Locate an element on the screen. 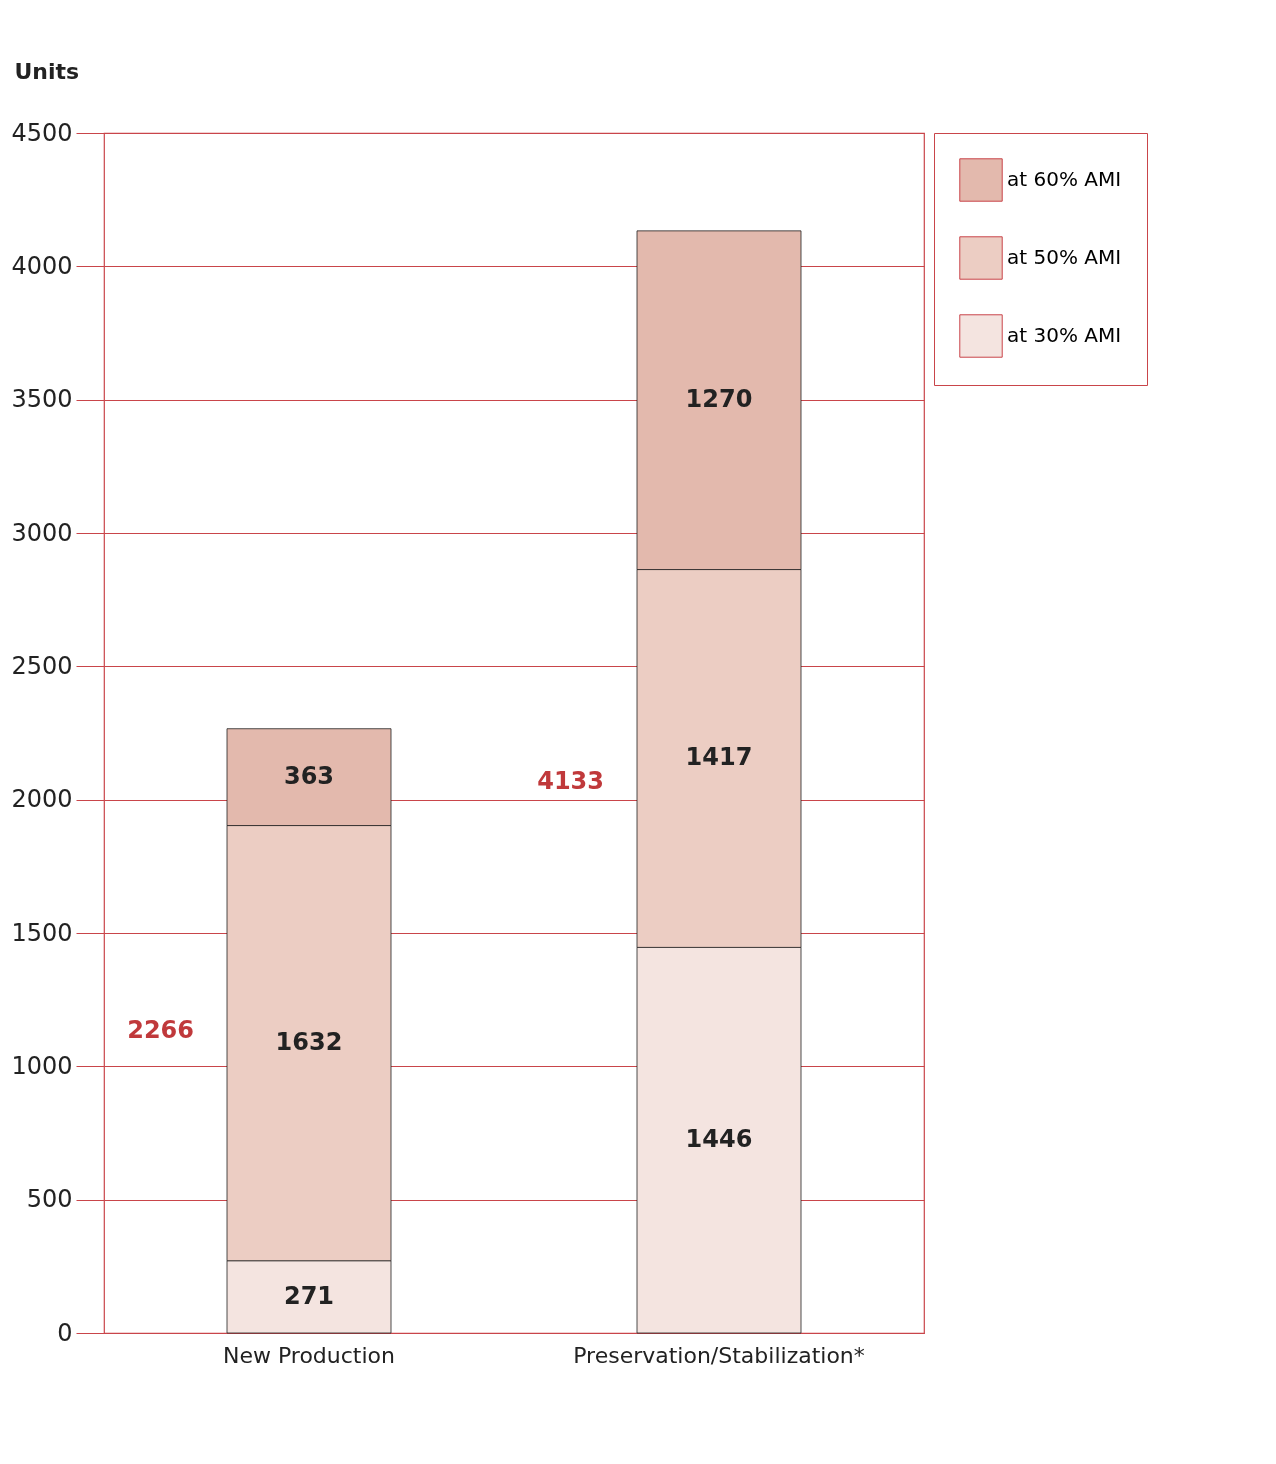  y-tick-label: 2000 is located at coordinates (42, 799).